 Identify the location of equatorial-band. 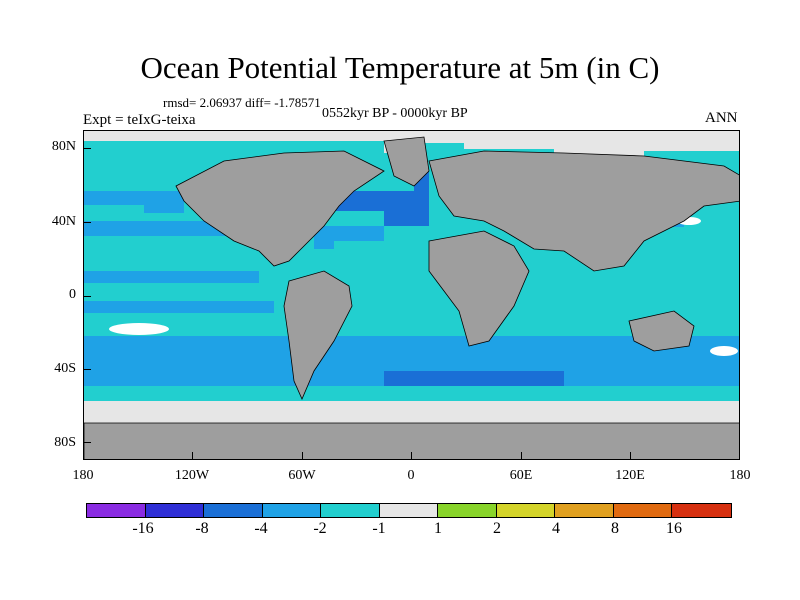
(171, 277).